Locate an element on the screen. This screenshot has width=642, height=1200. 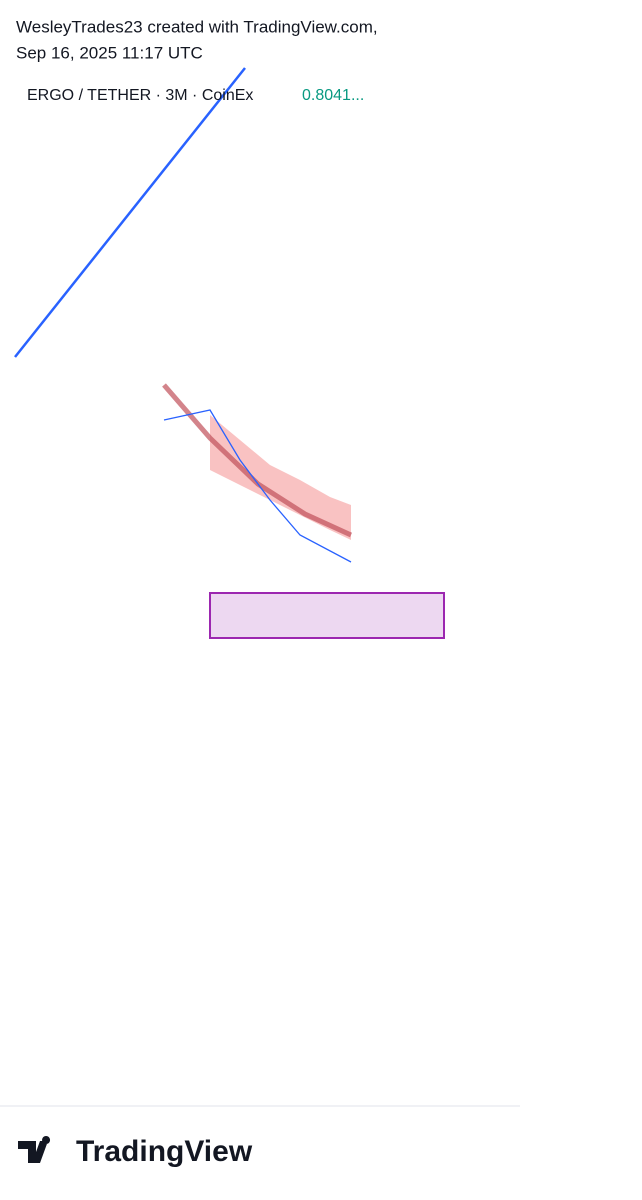
symbol-title: ERGO / TETHER · 3M · CoinEx is located at coordinates (140, 95).